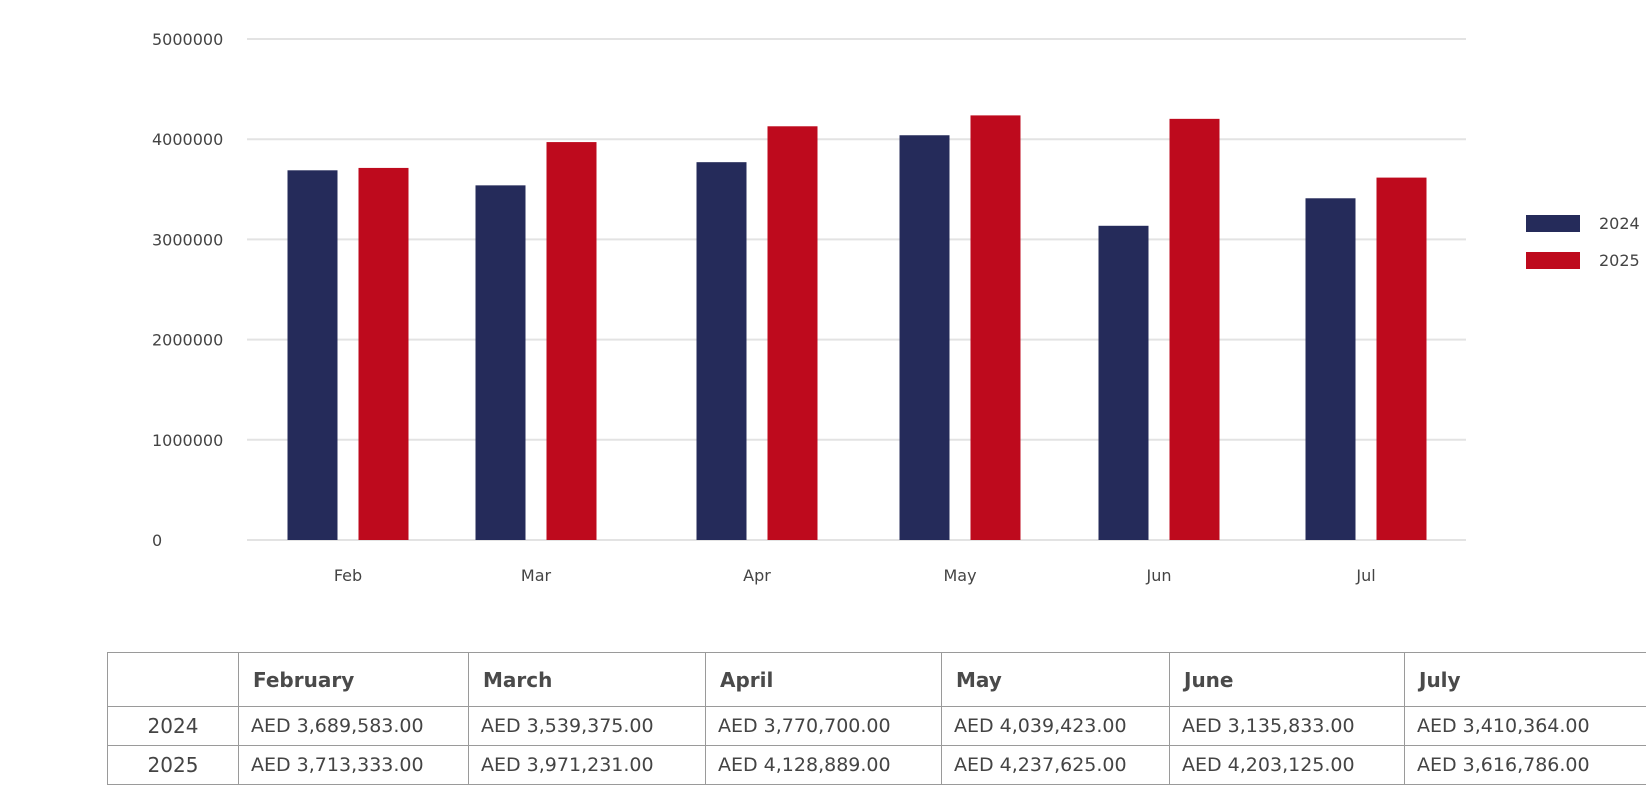 This screenshot has width=1646, height=788. What do you see at coordinates (1287, 765) in the screenshot?
I see `table-cell: AED 4,203,125.00` at bounding box center [1287, 765].